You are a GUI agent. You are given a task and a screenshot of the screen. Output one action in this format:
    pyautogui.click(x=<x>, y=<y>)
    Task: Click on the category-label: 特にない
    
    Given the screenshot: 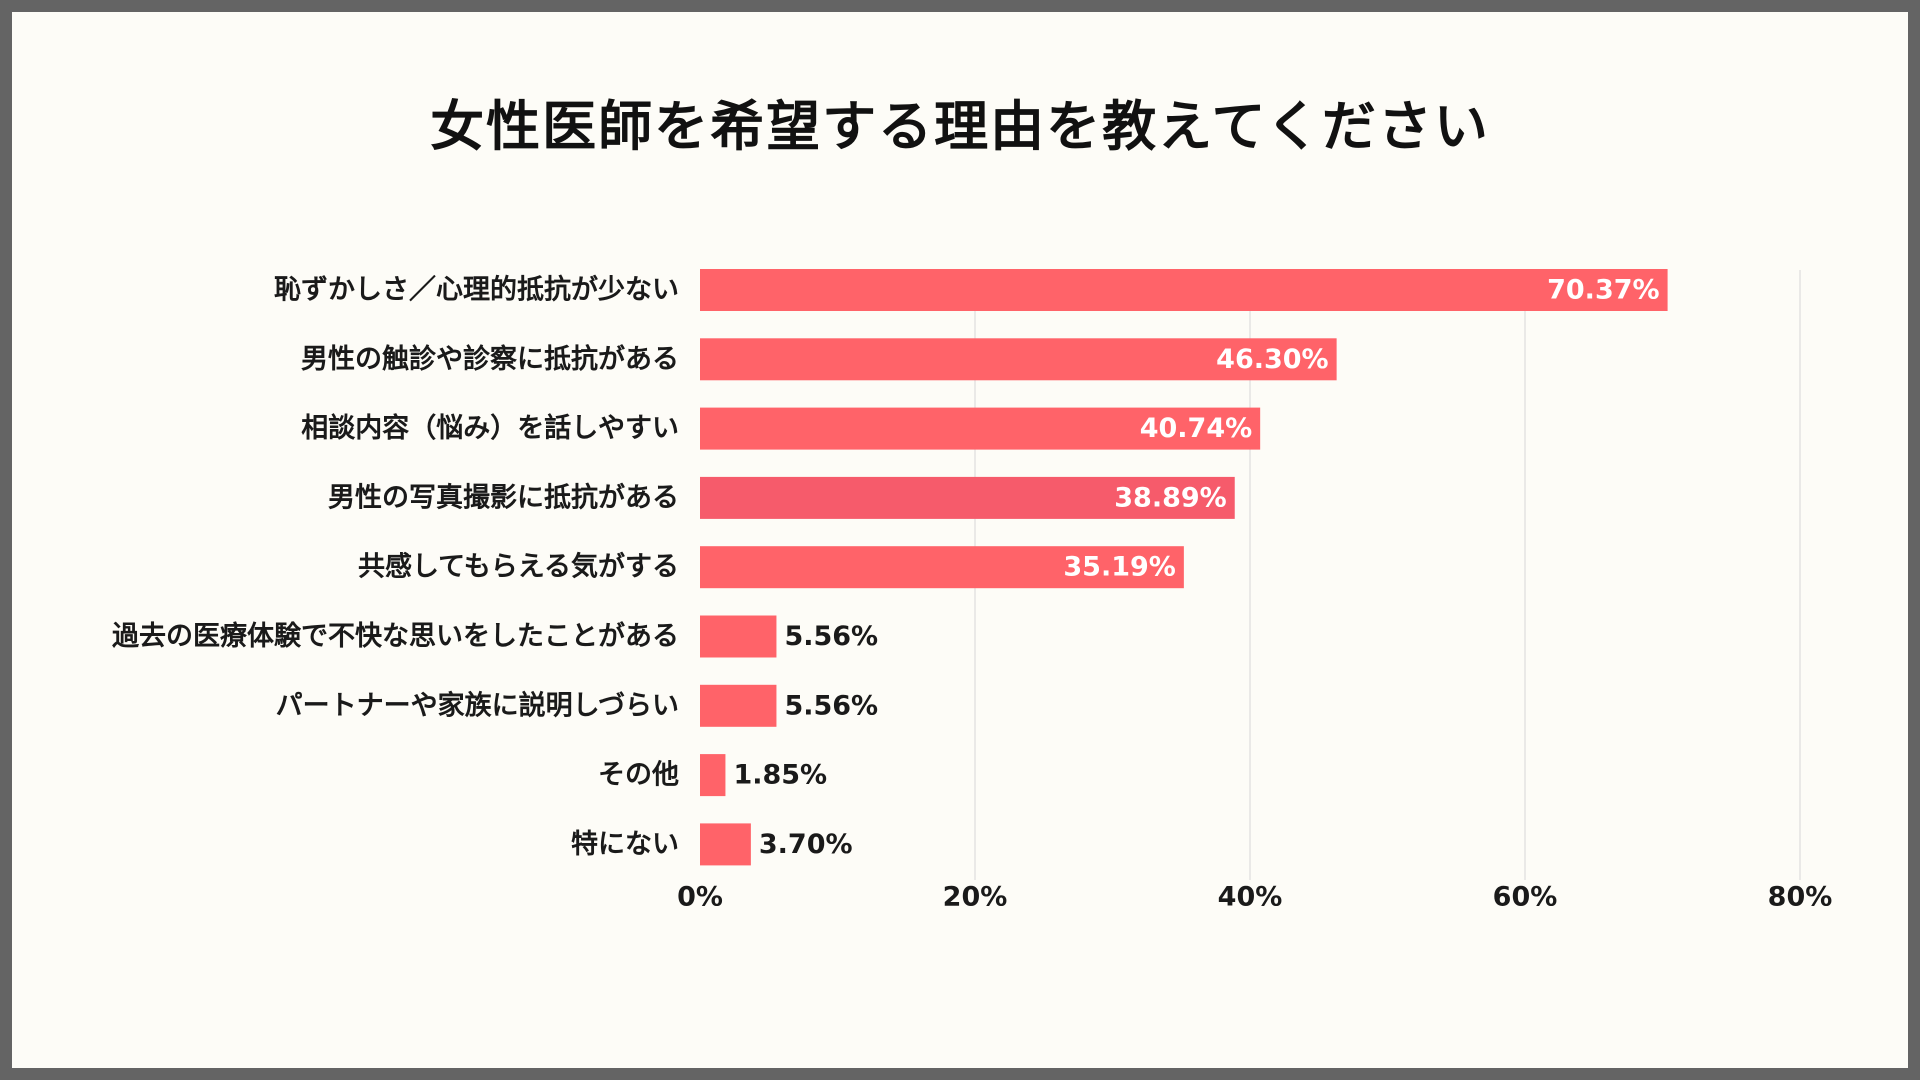 What is the action you would take?
    pyautogui.click(x=625, y=844)
    